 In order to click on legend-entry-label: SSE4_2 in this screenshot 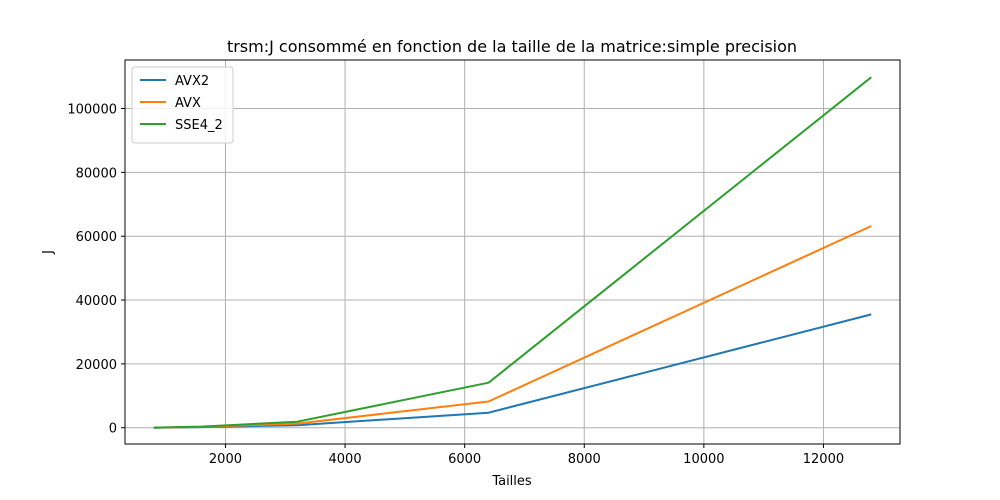, I will do `click(199, 125)`.